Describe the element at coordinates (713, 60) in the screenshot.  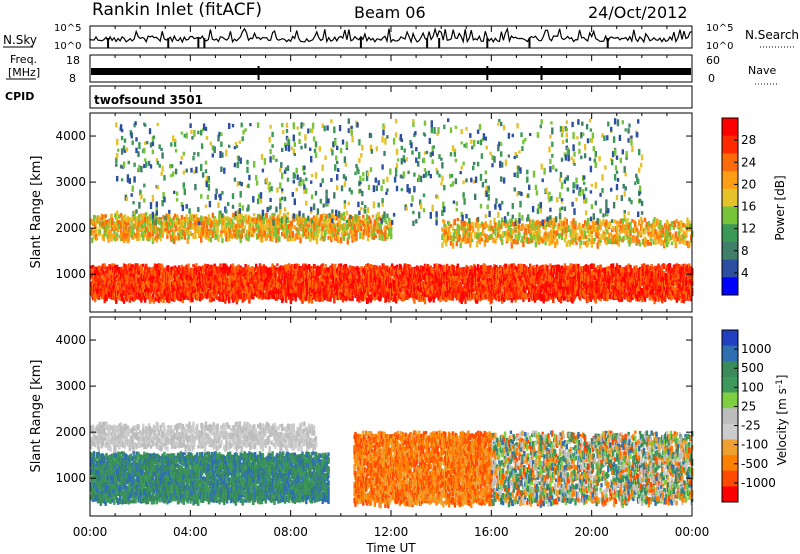
I see `nave-tick-top: 60` at that location.